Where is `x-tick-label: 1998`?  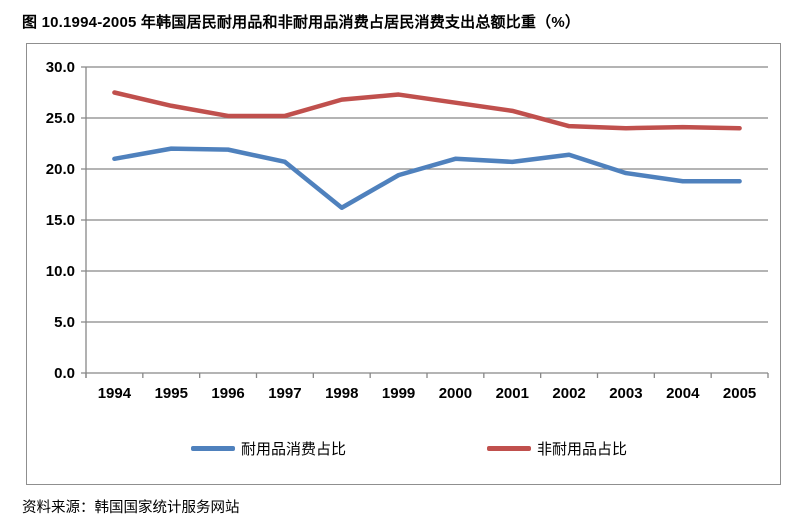
x-tick-label: 1998 is located at coordinates (341, 393).